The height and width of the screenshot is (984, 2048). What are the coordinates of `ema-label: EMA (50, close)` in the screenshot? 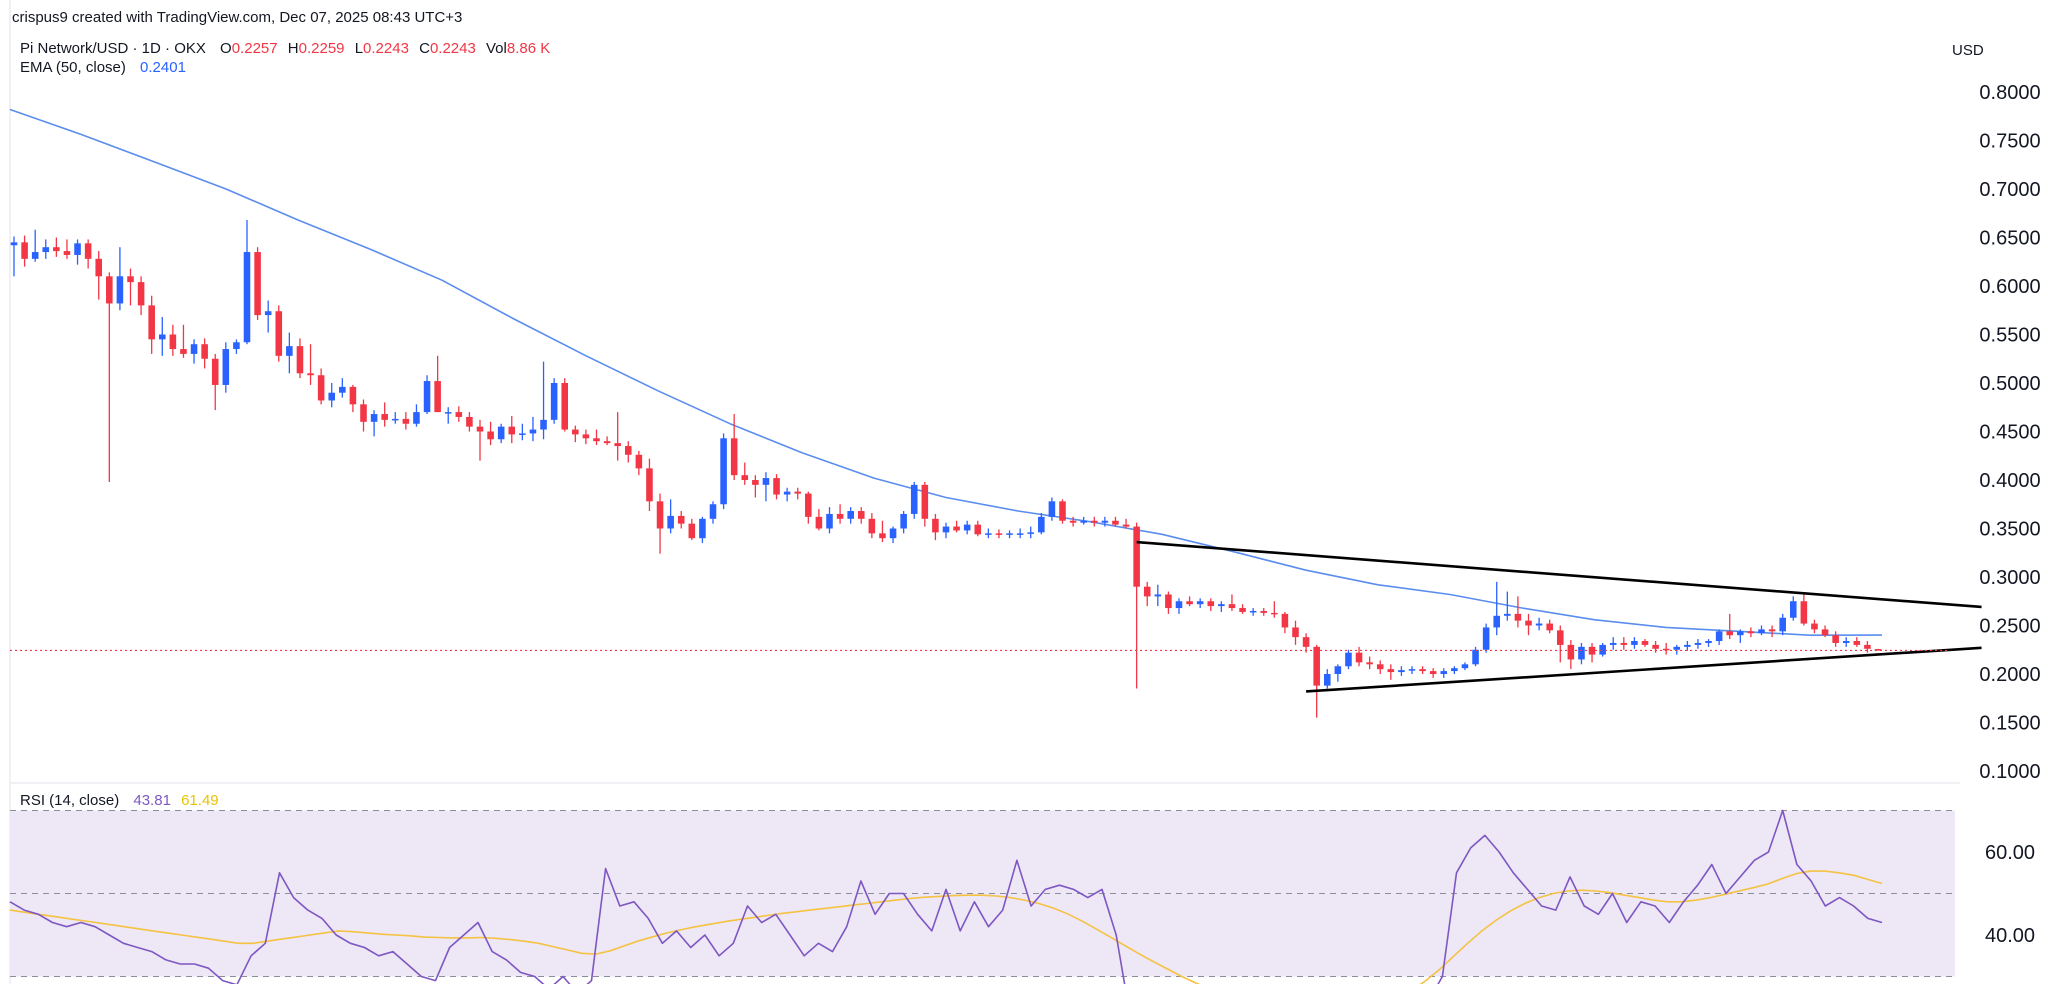 It's located at (73, 67).